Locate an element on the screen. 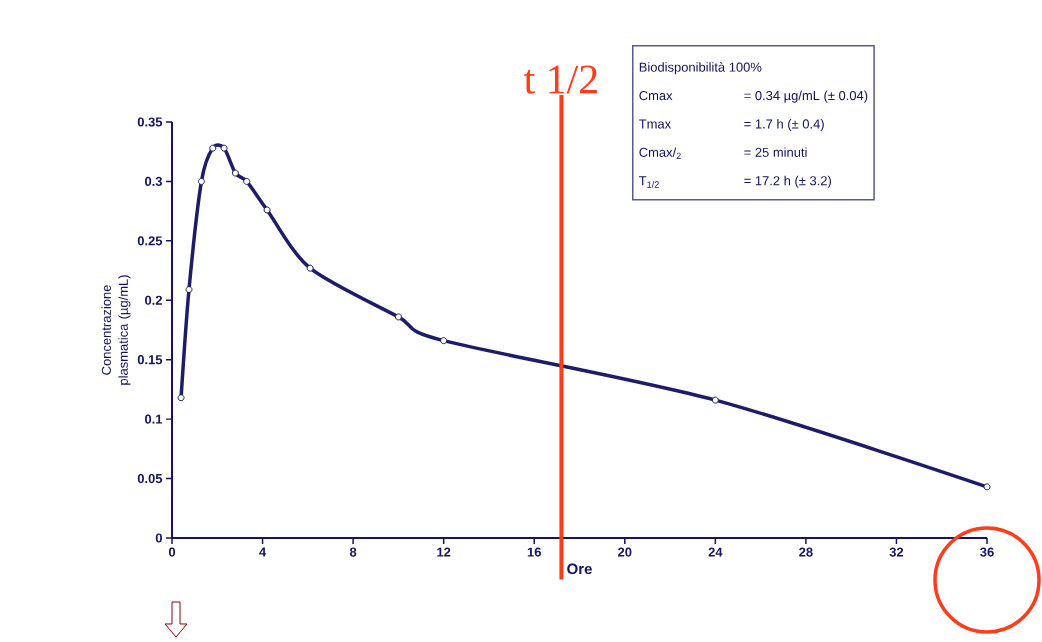 The image size is (1042, 642). x-axis-title: Ore is located at coordinates (579, 569).